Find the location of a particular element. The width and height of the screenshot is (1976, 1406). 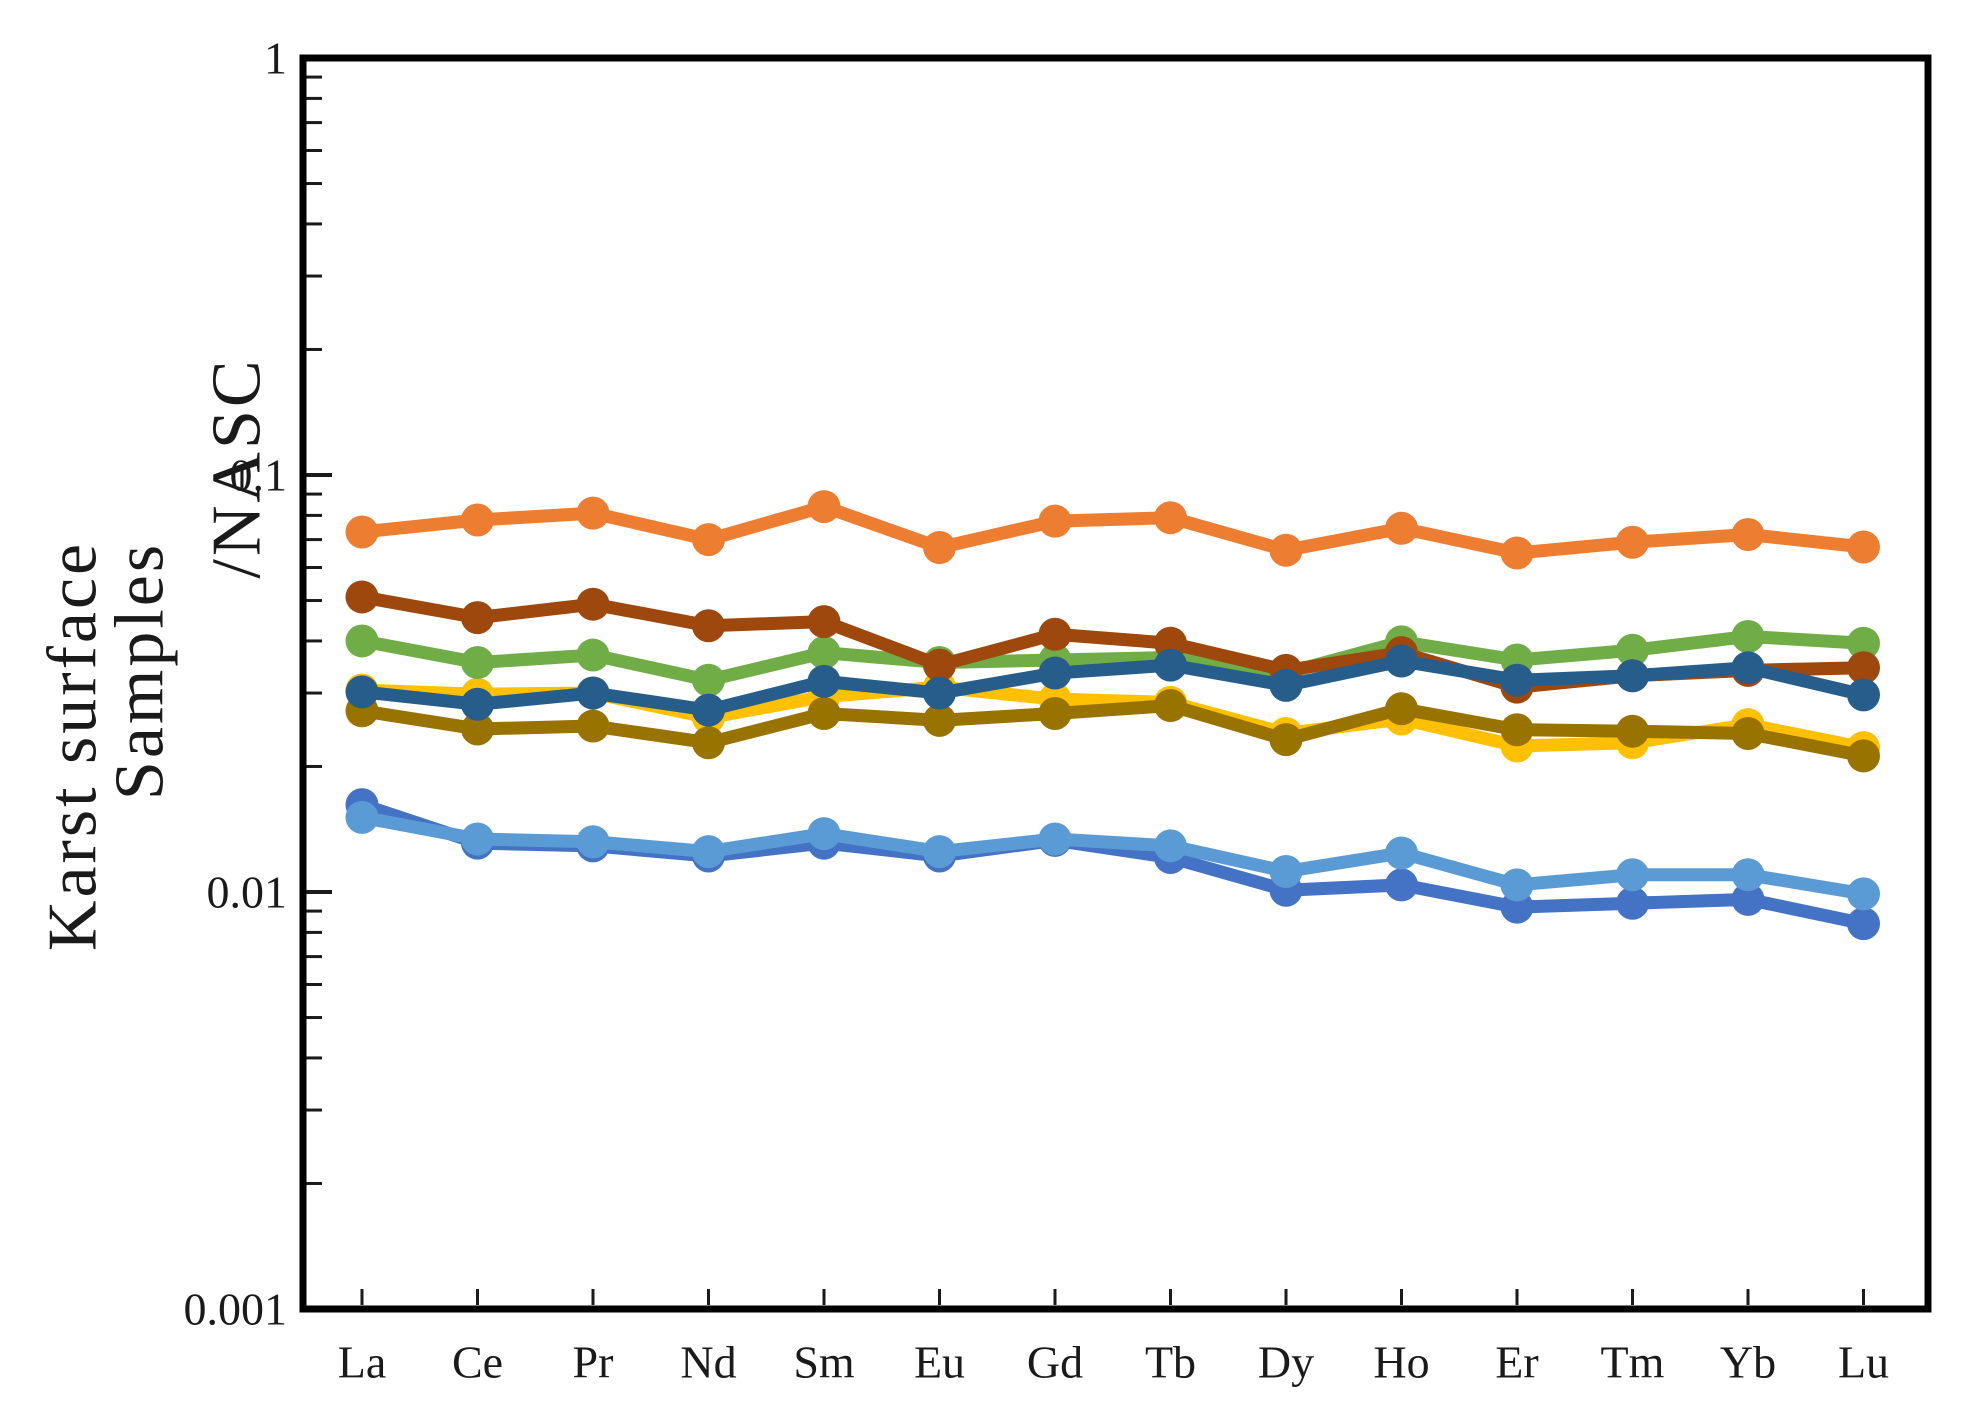

x-axis-tick-label: Yb is located at coordinates (1748, 1362).